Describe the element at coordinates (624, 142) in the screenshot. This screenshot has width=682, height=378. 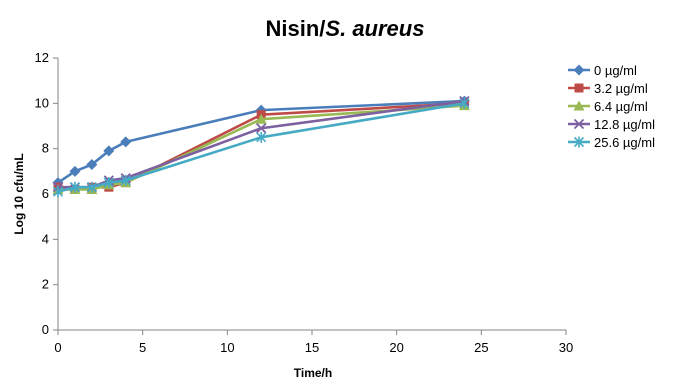
I see `legend-label: 25.6 µg/ml` at that location.